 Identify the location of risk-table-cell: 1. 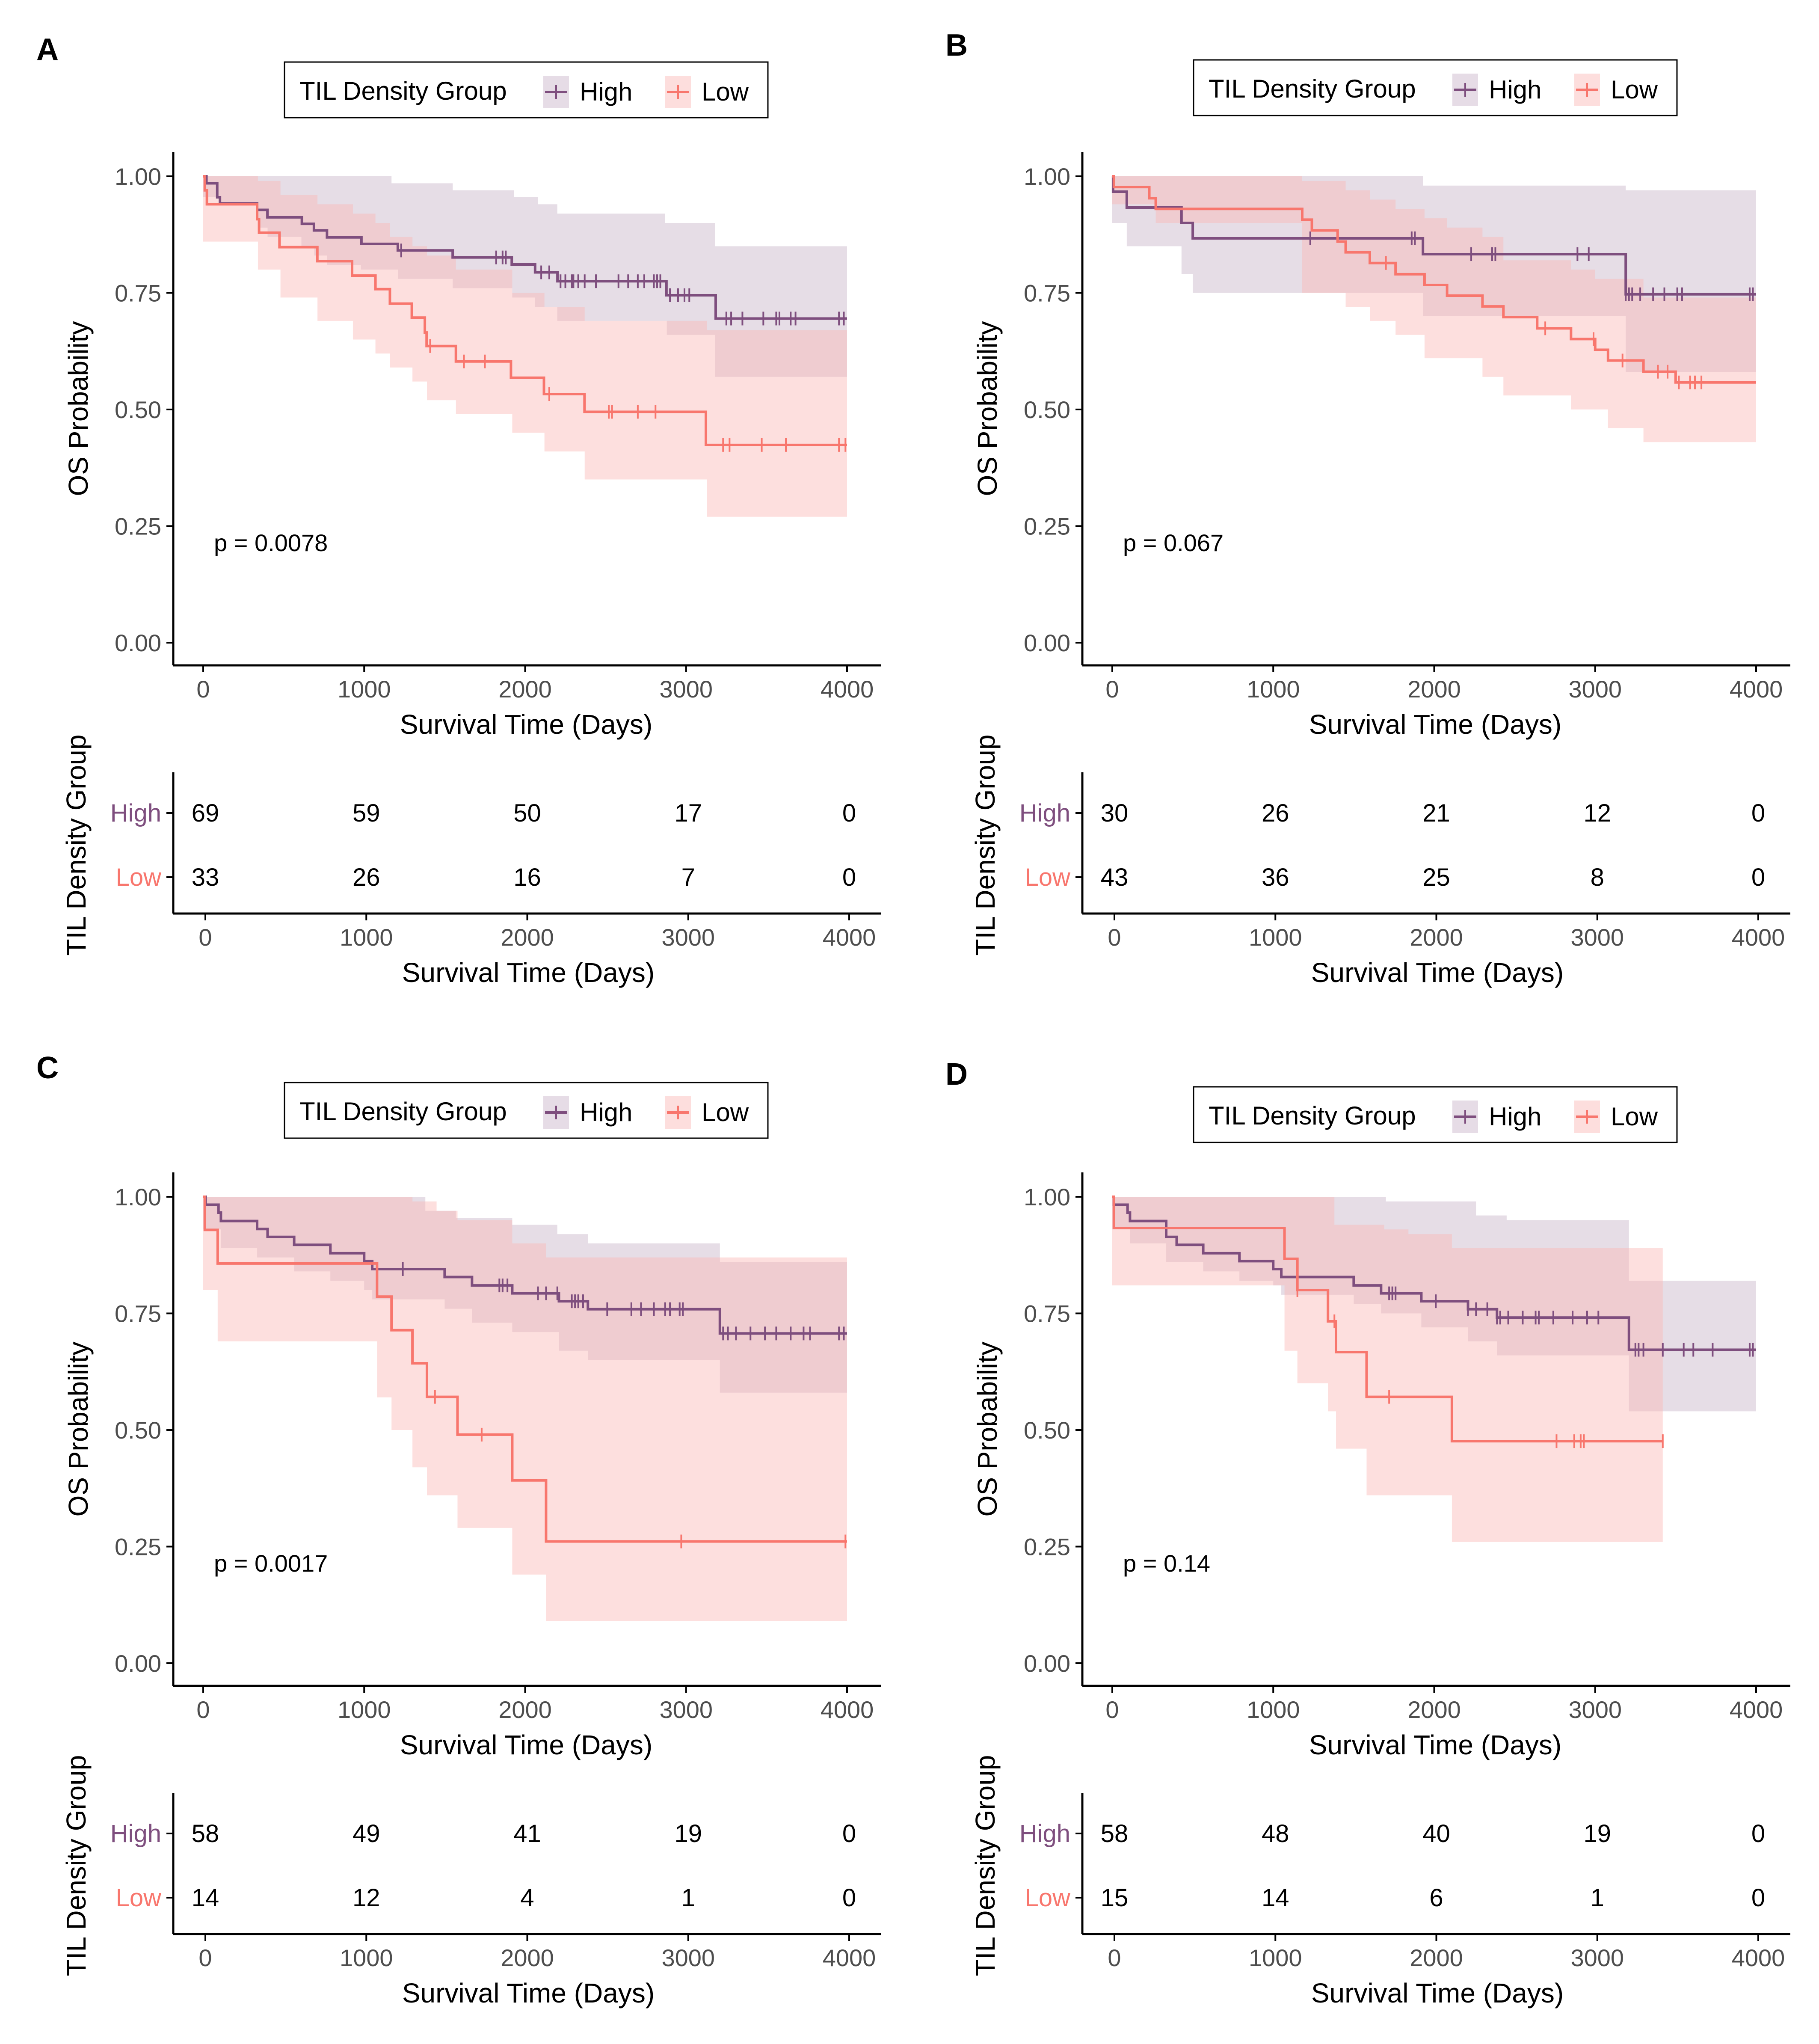
(1598, 1898).